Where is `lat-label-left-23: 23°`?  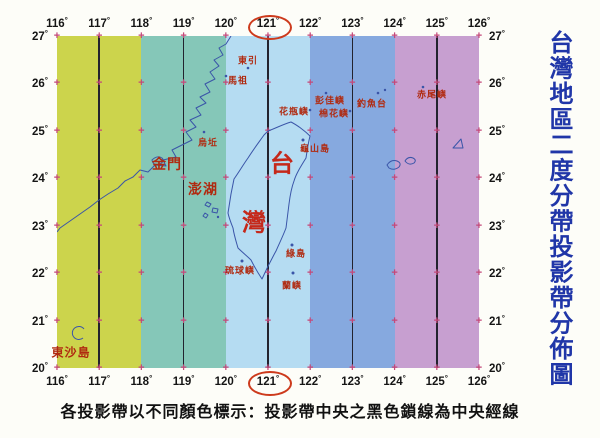 lat-label-left-23: 23° is located at coordinates (40, 225).